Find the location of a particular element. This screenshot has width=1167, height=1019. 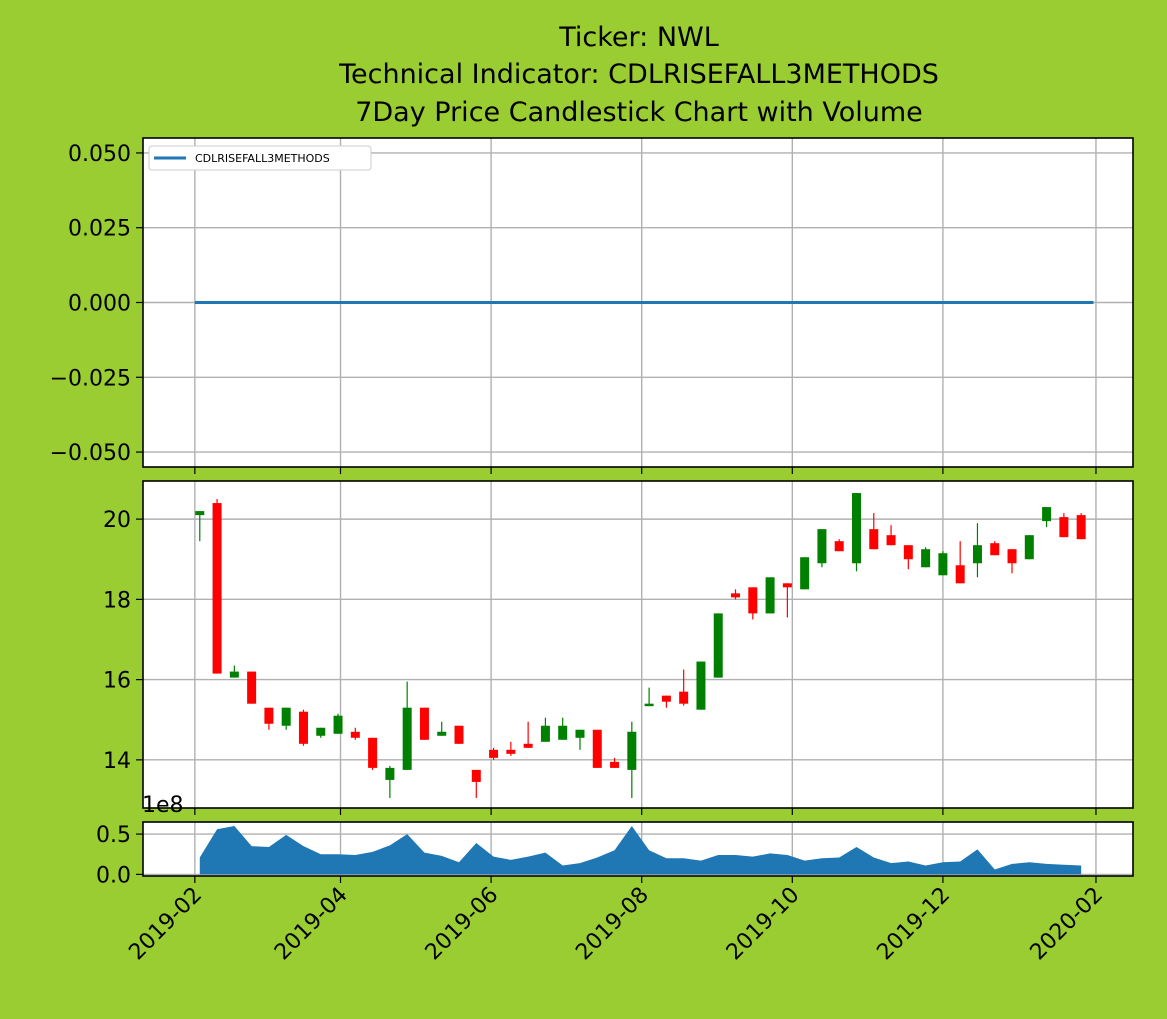

indicator-y-tick-label: 0.000 is located at coordinates (99, 304).